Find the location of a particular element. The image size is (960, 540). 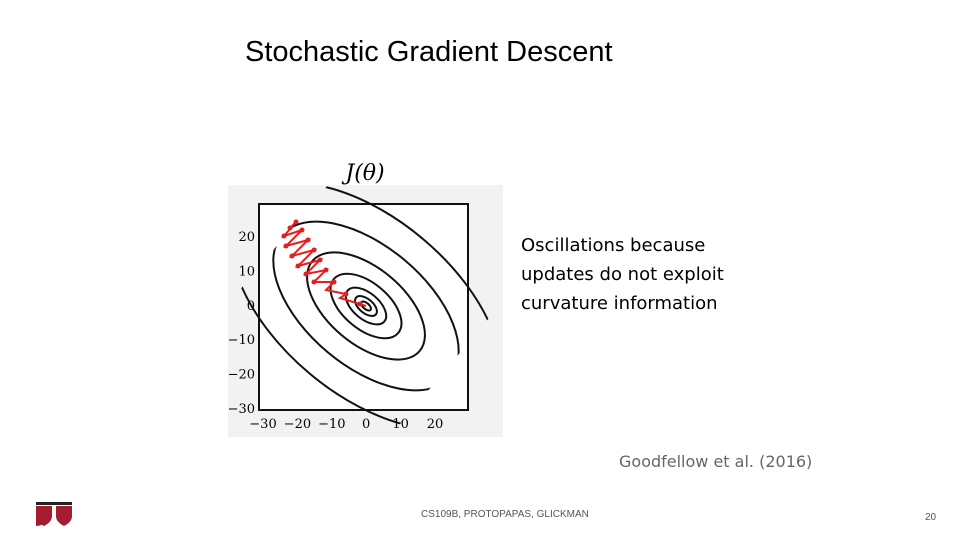

slide-title: Stochastic Gradient Descent is located at coordinates (429, 52).